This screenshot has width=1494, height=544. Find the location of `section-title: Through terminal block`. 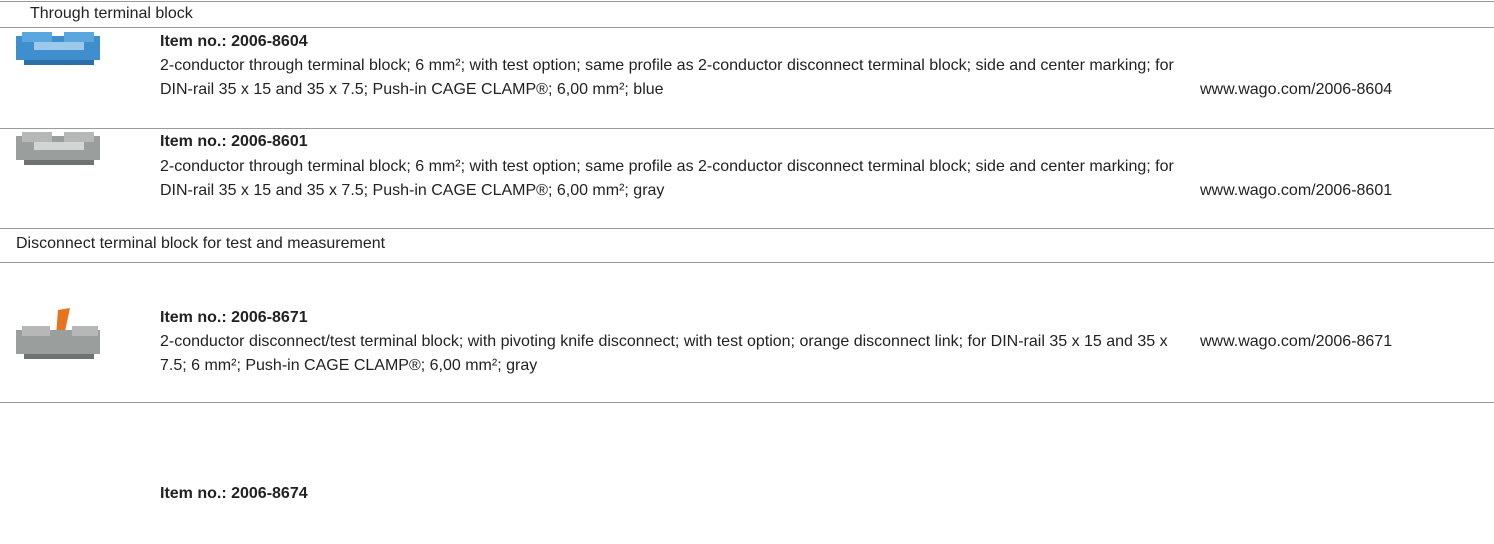

section-title: Through terminal block is located at coordinates (111, 13).